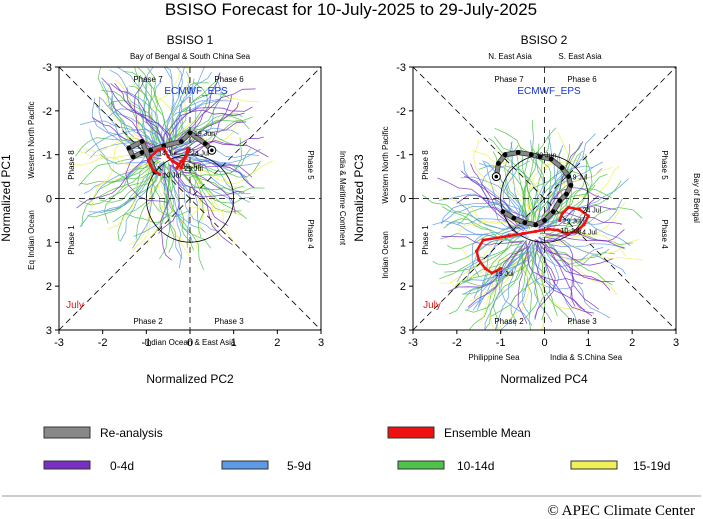 This screenshot has width=703, height=519. What do you see at coordinates (204, 134) in the screenshot?
I see `bsiso1-reanalysis-date-label: 19 Jun` at bounding box center [204, 134].